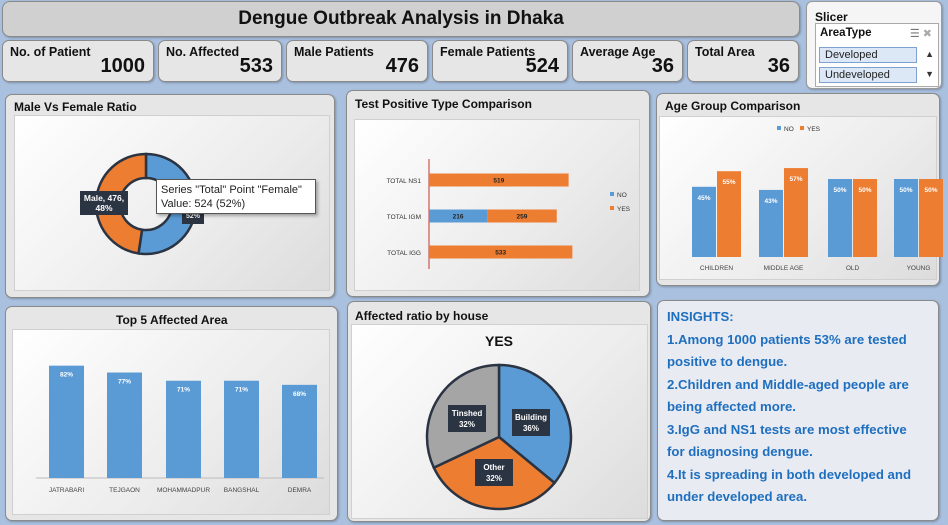 The height and width of the screenshot is (525, 948). What do you see at coordinates (787, 339) in the screenshot?
I see `insight-line: 1.Among 1000 patients 53% are tested` at bounding box center [787, 339].